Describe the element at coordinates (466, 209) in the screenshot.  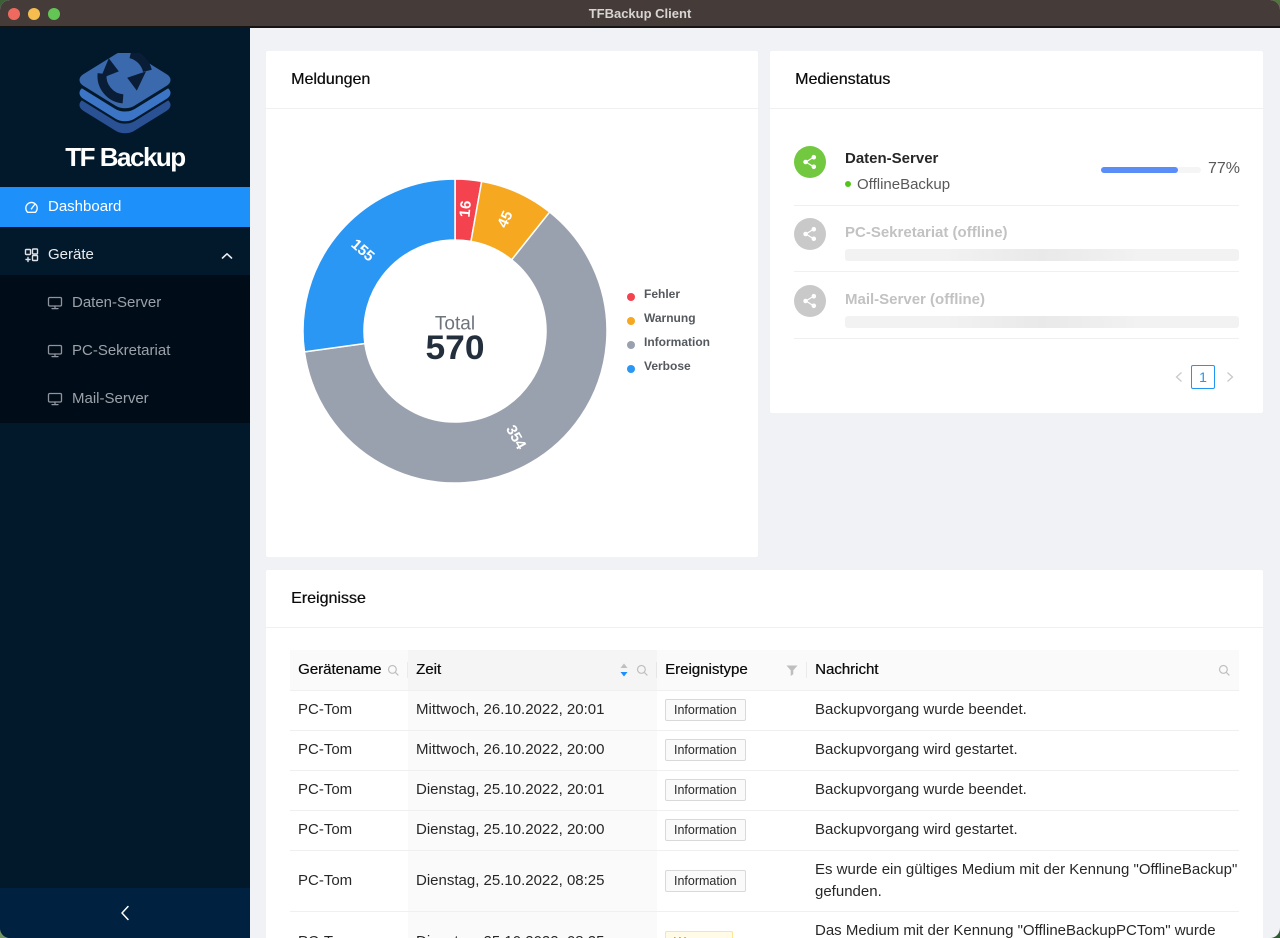
I see `svg-text: 16` at that location.